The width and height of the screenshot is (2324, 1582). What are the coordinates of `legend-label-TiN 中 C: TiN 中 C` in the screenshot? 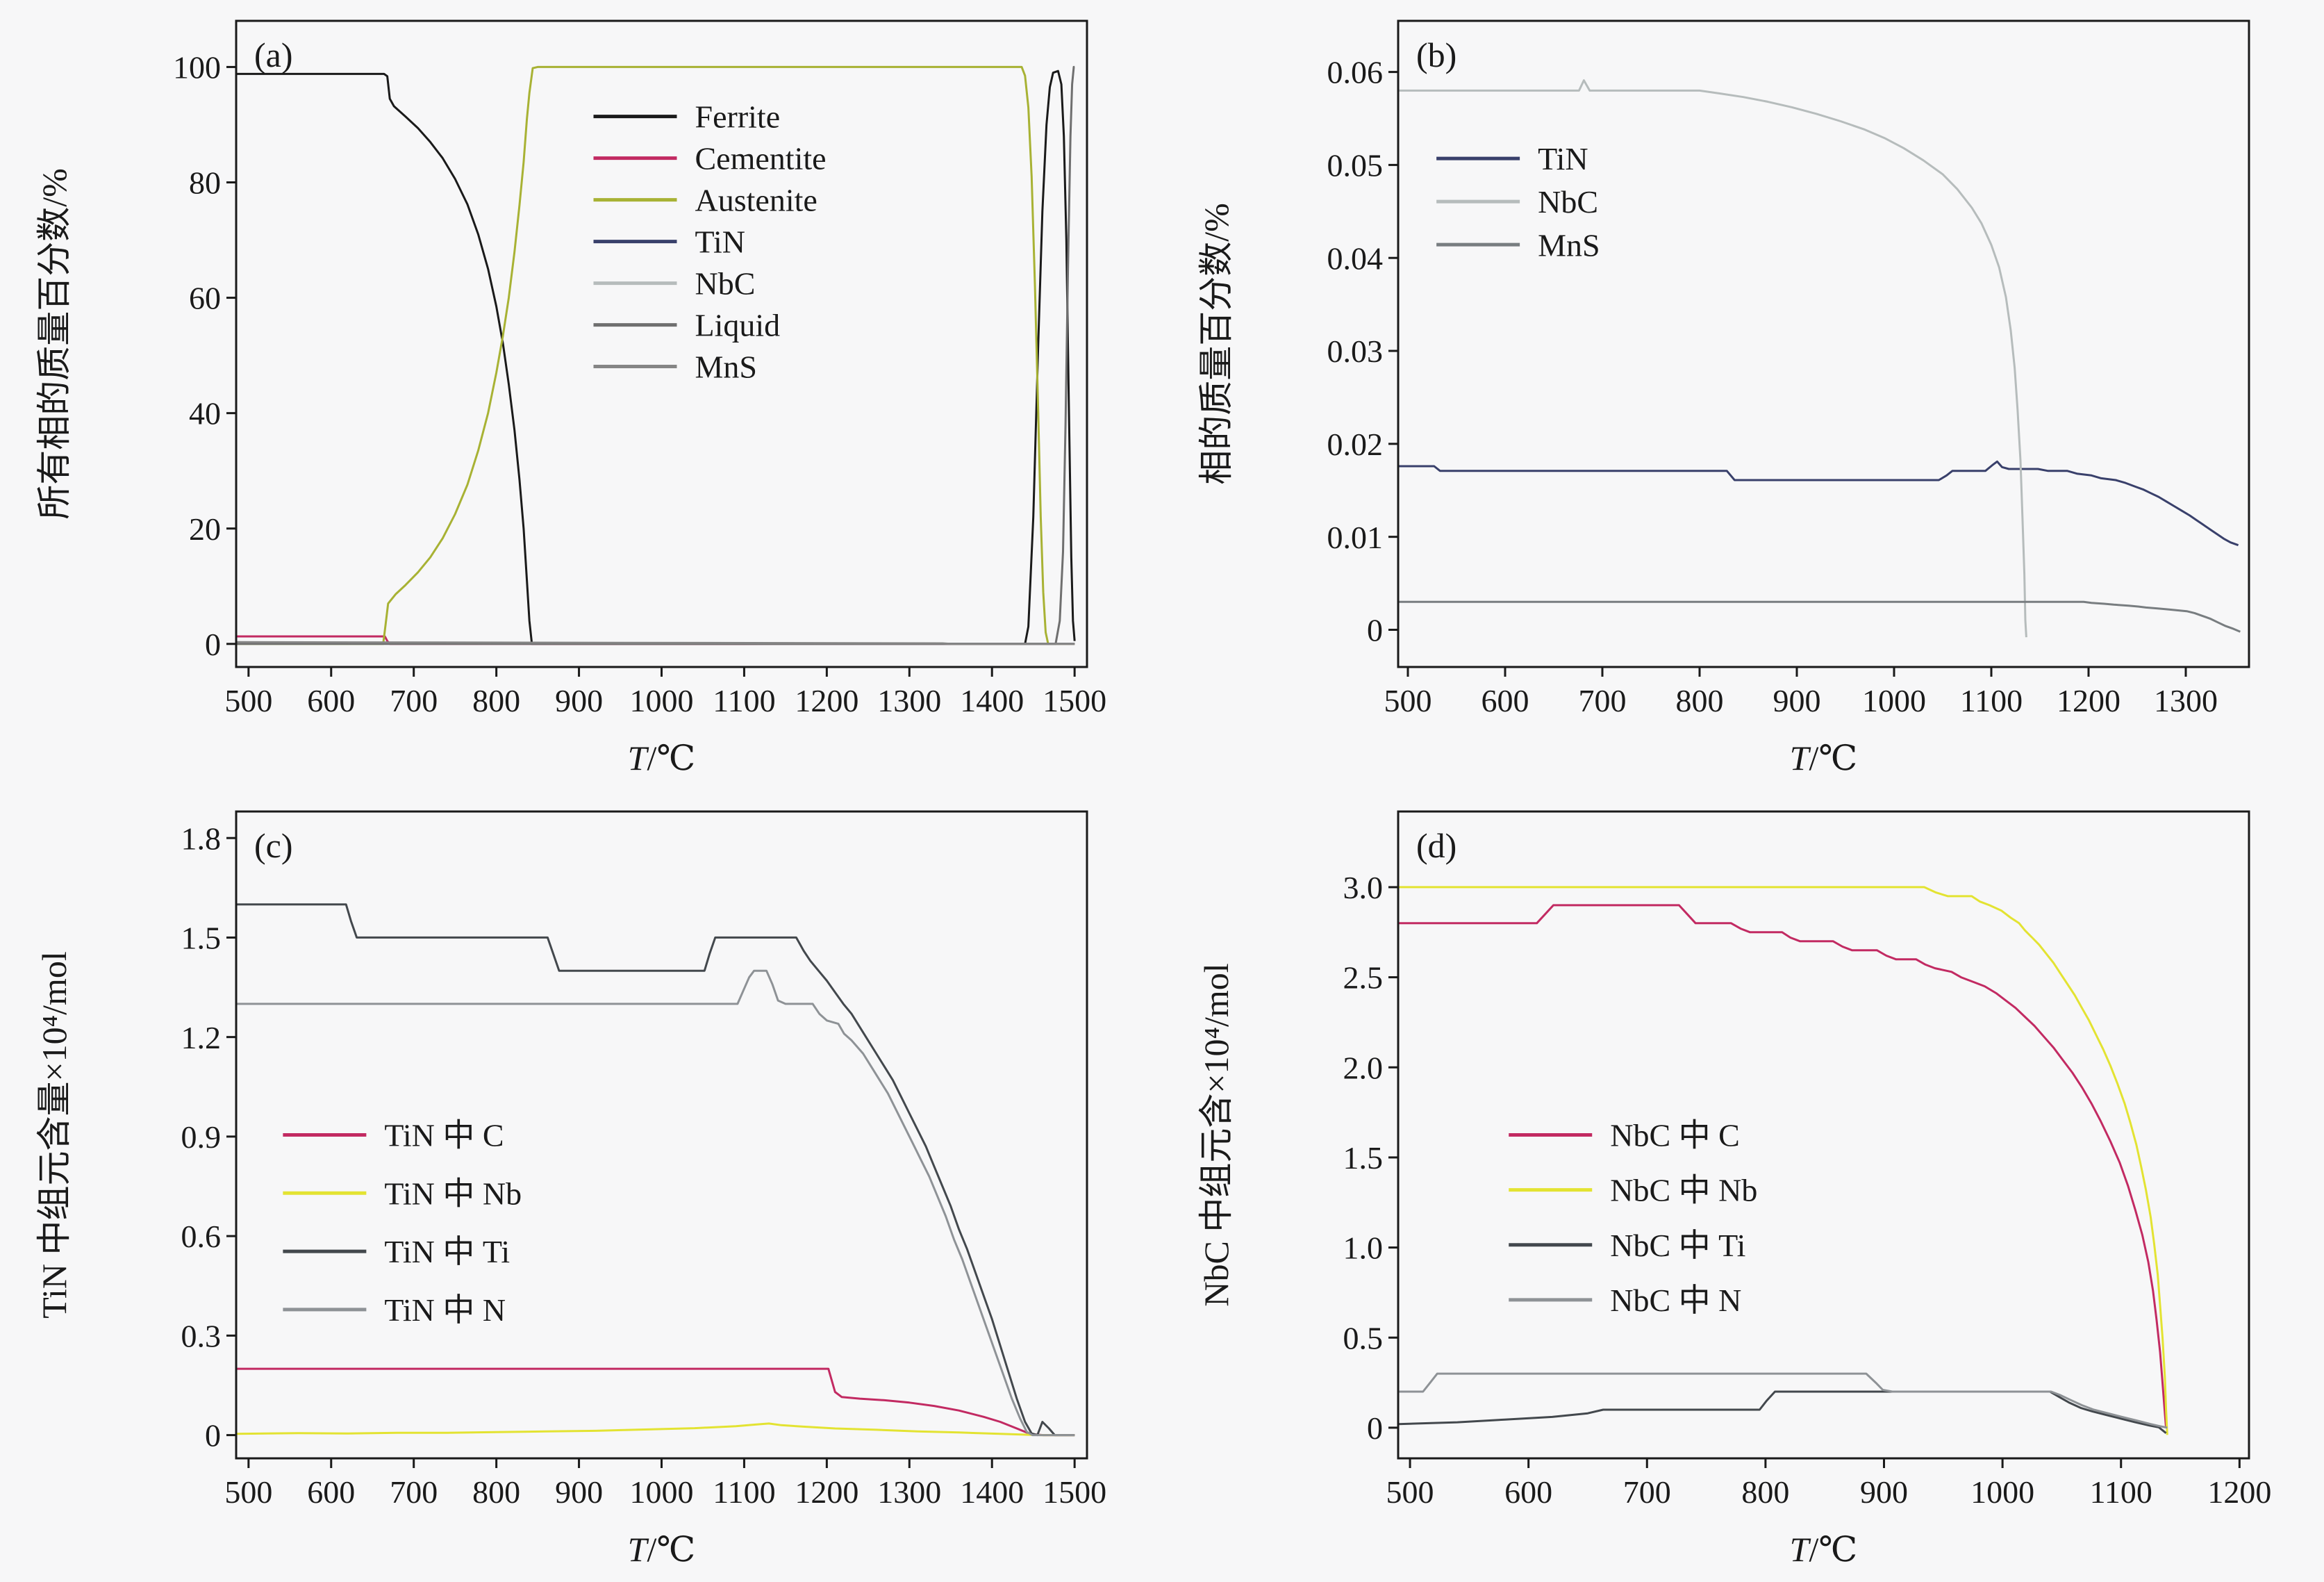 It's located at (444, 1136).